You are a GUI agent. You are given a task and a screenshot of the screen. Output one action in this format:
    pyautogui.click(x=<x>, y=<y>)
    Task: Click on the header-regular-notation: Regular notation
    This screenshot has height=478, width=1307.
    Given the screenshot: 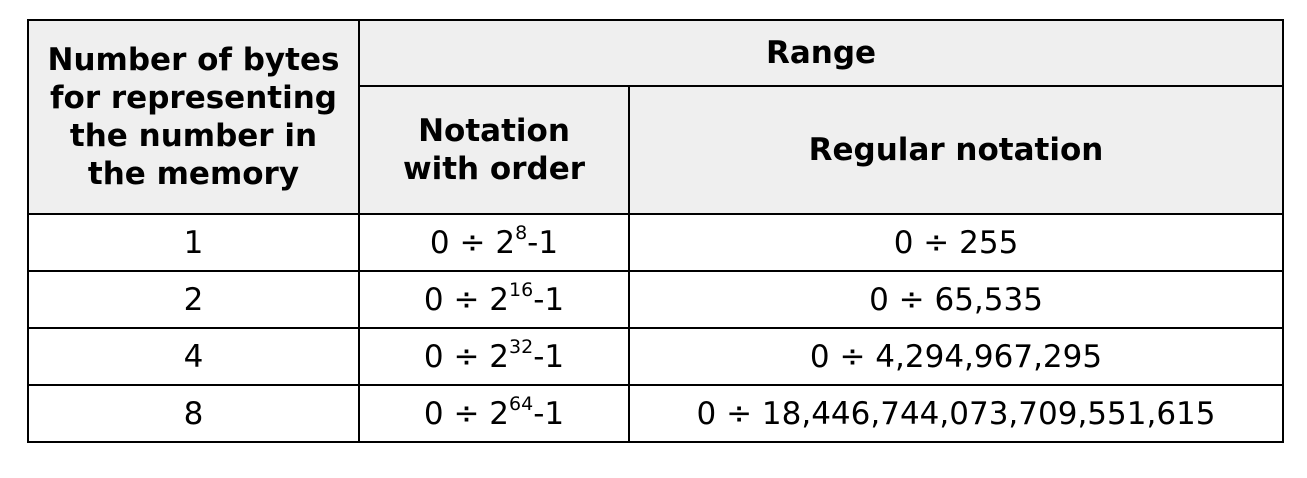 What is the action you would take?
    pyautogui.click(x=956, y=150)
    